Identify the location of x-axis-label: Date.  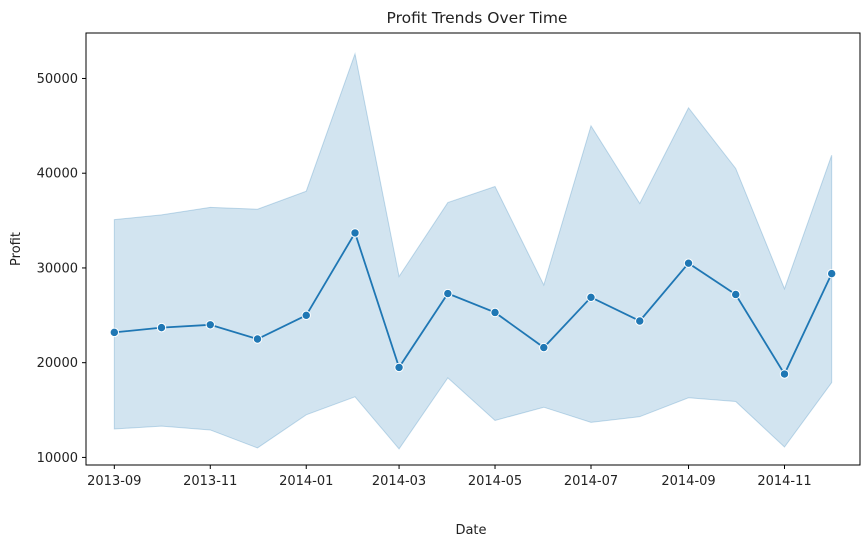
(470, 530).